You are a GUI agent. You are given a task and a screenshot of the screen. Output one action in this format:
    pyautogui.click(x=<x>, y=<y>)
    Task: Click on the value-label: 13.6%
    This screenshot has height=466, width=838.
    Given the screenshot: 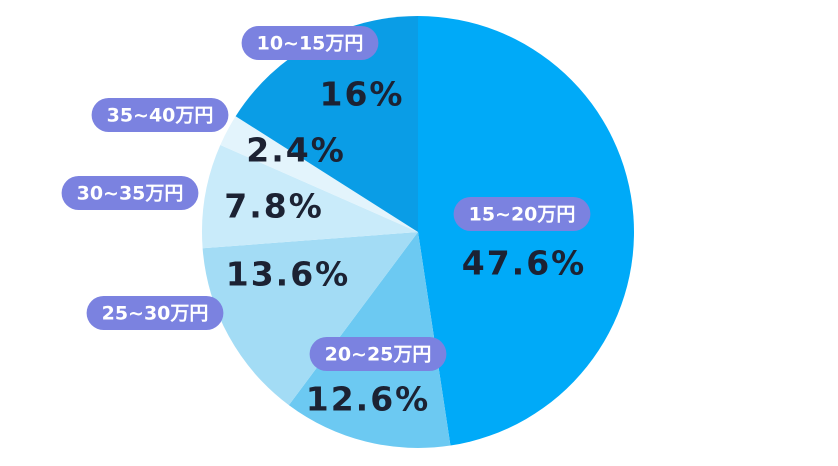 What is the action you would take?
    pyautogui.click(x=288, y=274)
    